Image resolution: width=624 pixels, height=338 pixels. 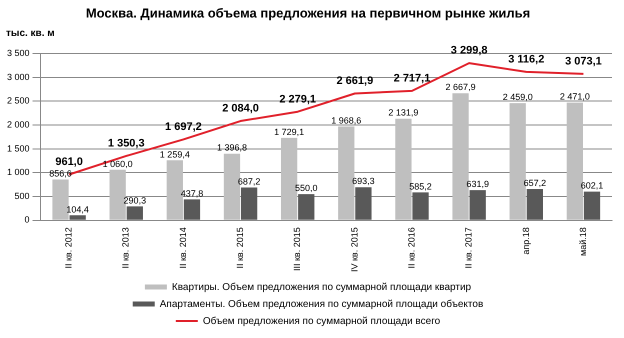 What do you see at coordinates (69, 162) in the screenshot?
I see `data-label: 961,0` at bounding box center [69, 162].